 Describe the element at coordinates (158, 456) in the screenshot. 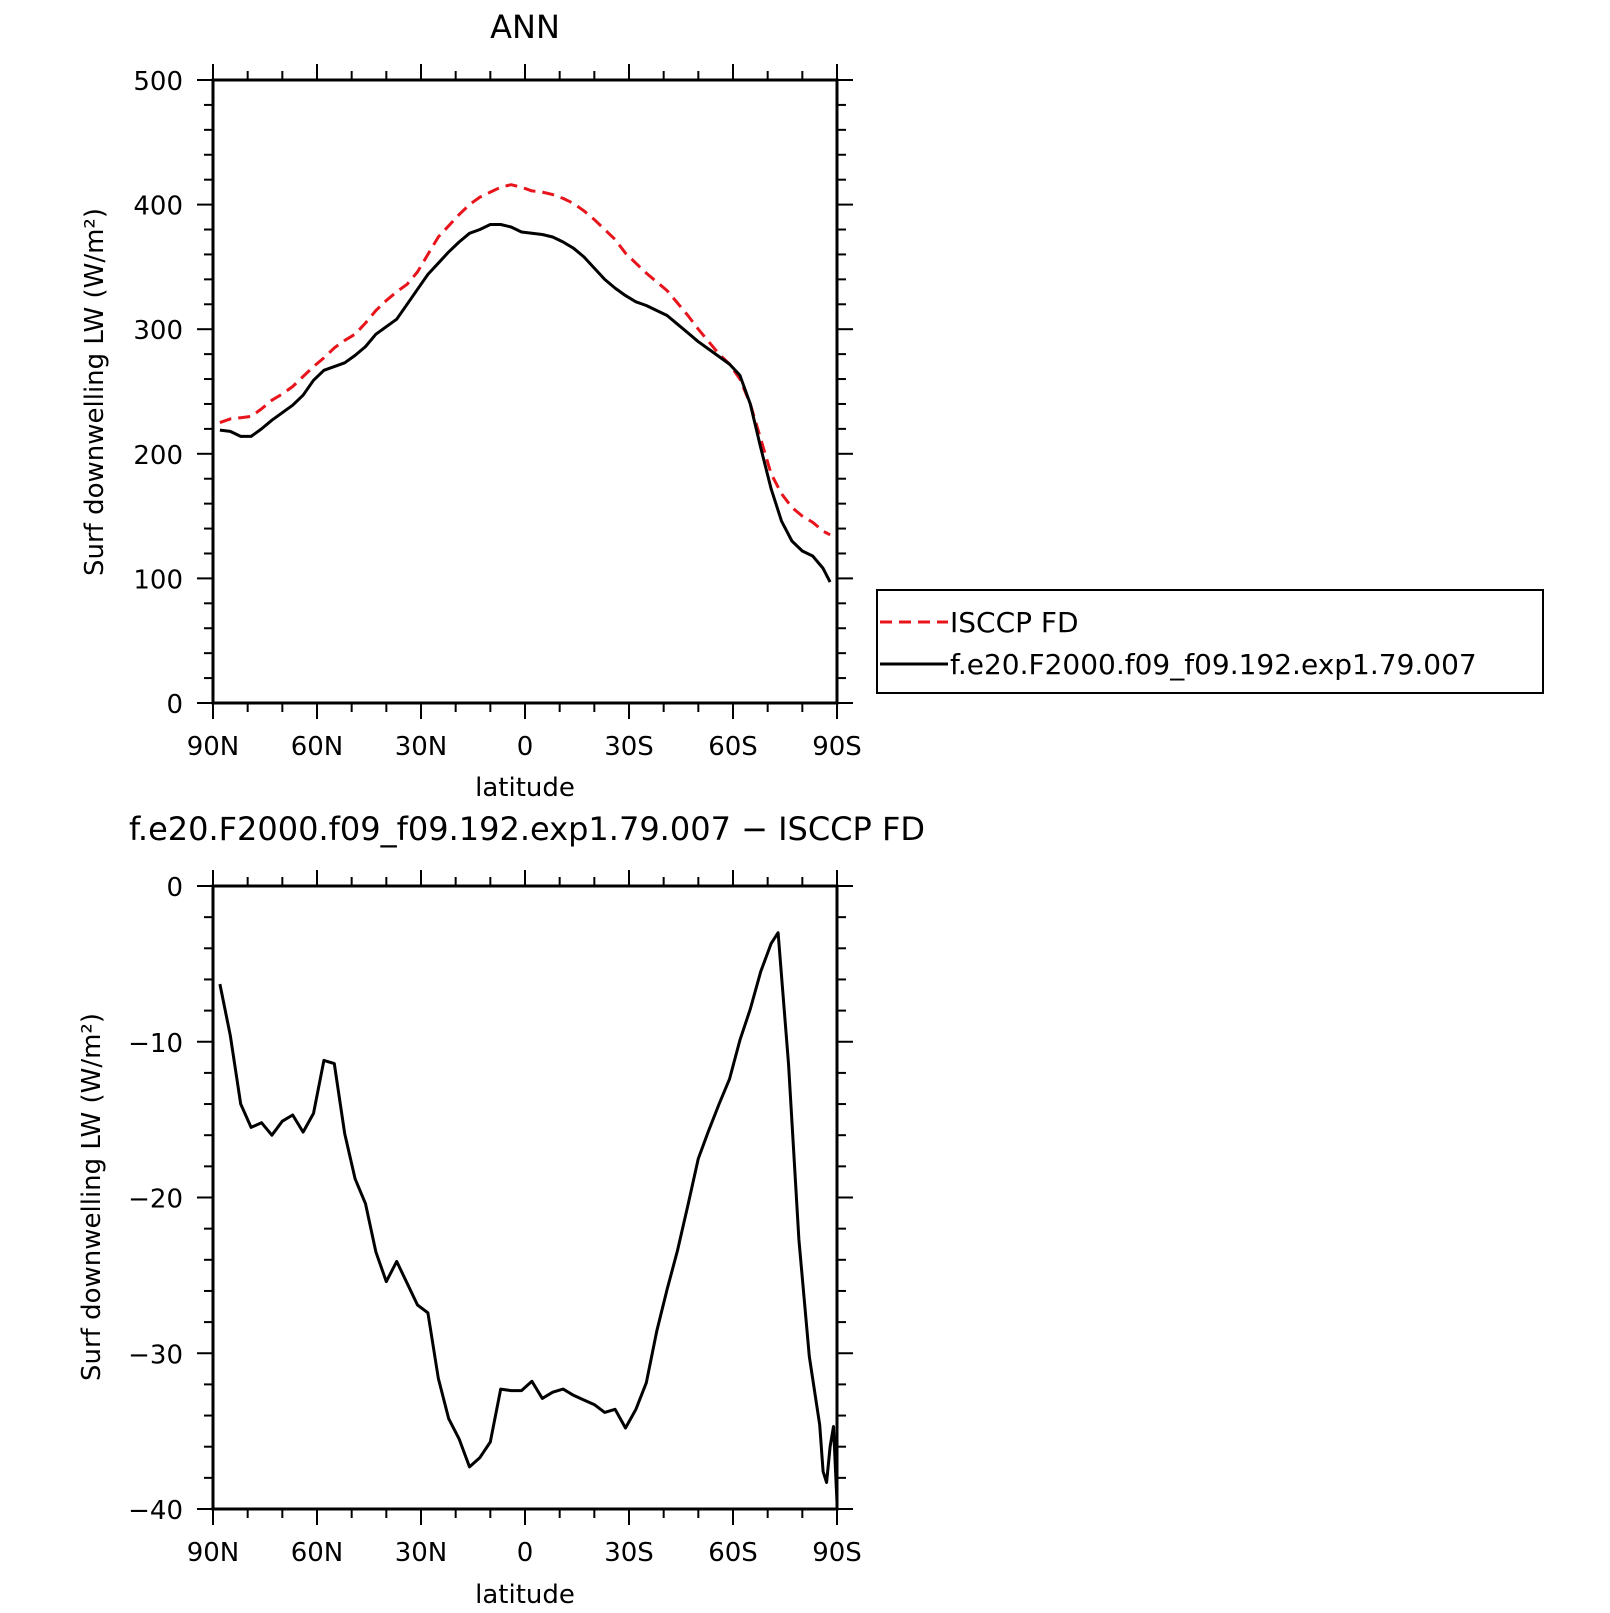

I see `y-tick-label: 200` at that location.